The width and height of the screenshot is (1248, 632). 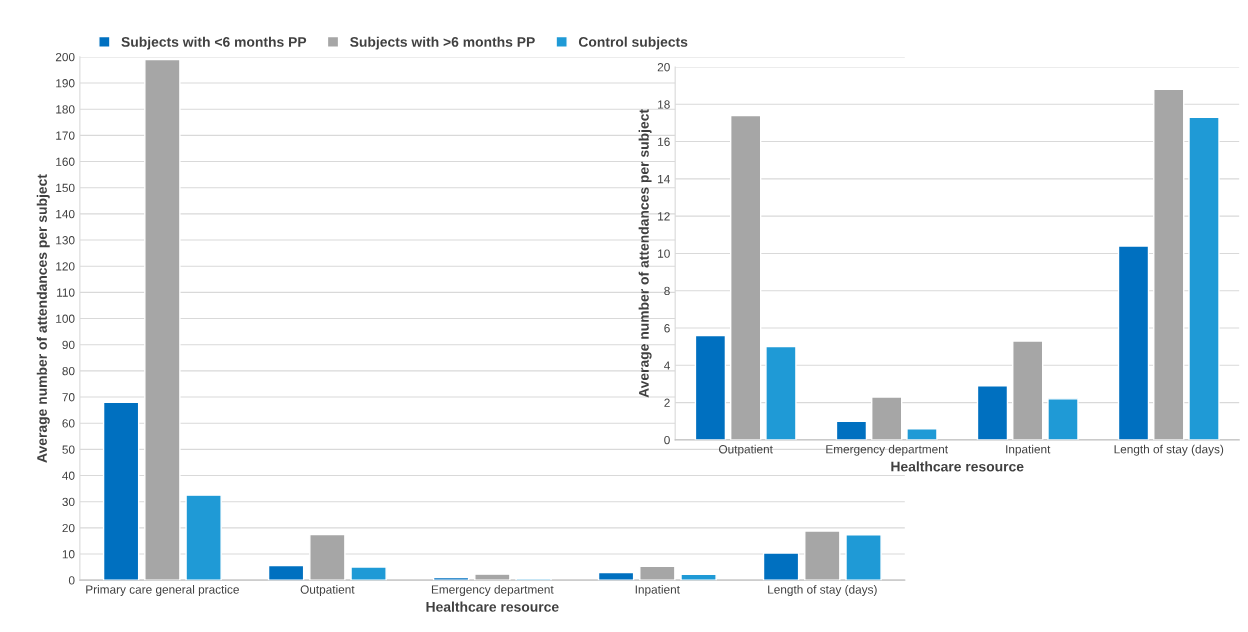 I want to click on y-tick-label: 140, so click(x=65, y=214).